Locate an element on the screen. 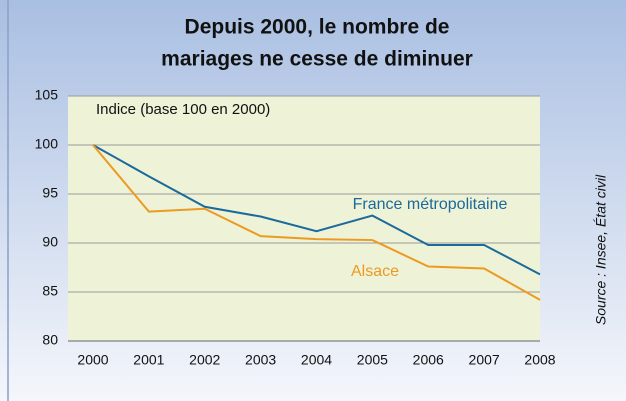  series-label: Alsace is located at coordinates (375, 271).